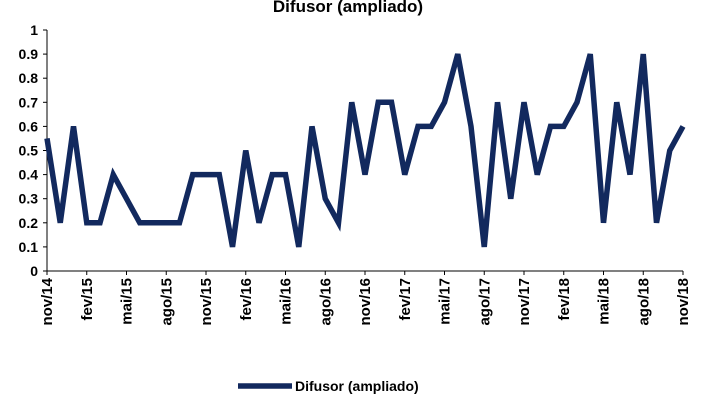 This screenshot has height=401, width=704. What do you see at coordinates (564, 299) in the screenshot?
I see `x-tick-label: fev/18` at bounding box center [564, 299].